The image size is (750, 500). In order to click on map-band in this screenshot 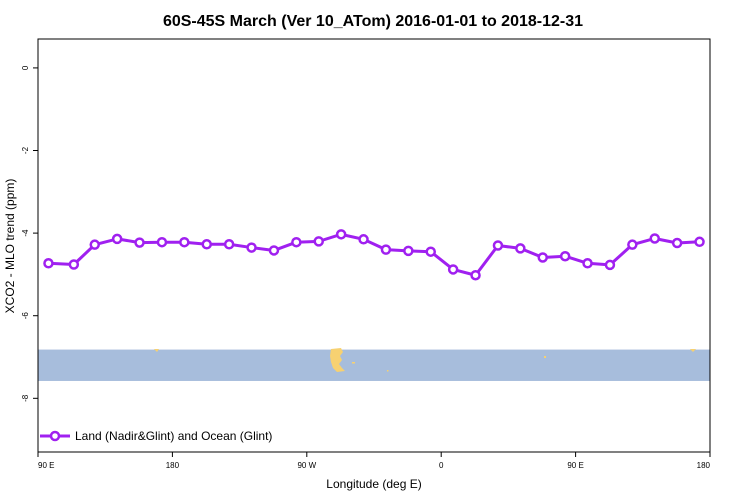, I will do `click(374, 364)`.